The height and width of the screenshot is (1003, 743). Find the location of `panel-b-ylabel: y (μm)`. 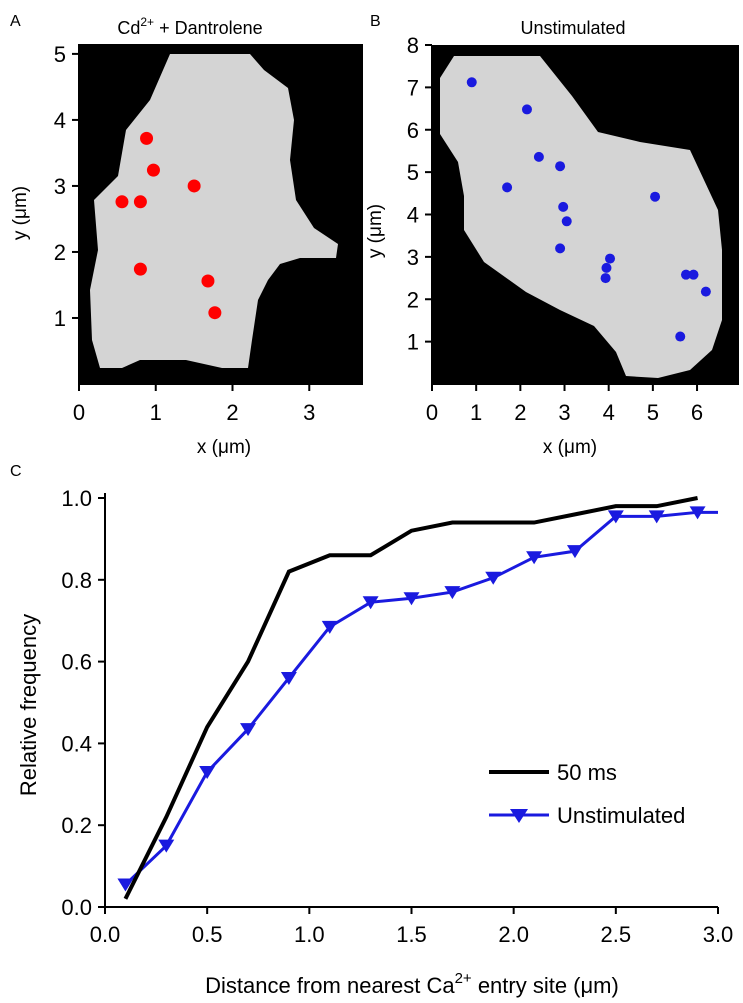

panel-b-ylabel: y (μm) is located at coordinates (375, 231).